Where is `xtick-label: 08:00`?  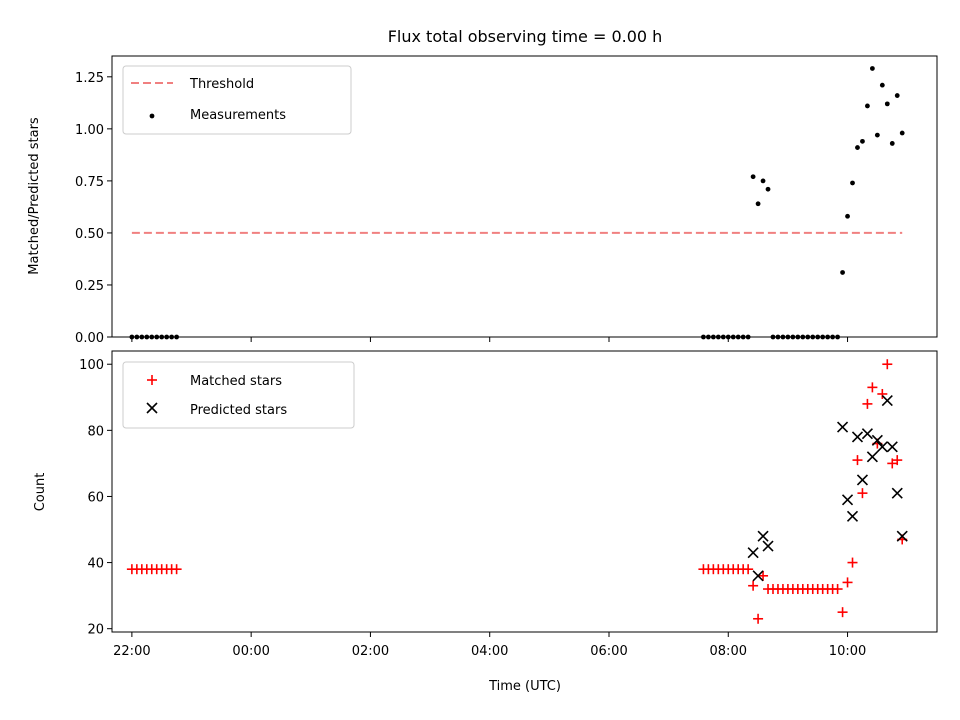
xtick-label: 08:00 is located at coordinates (728, 651).